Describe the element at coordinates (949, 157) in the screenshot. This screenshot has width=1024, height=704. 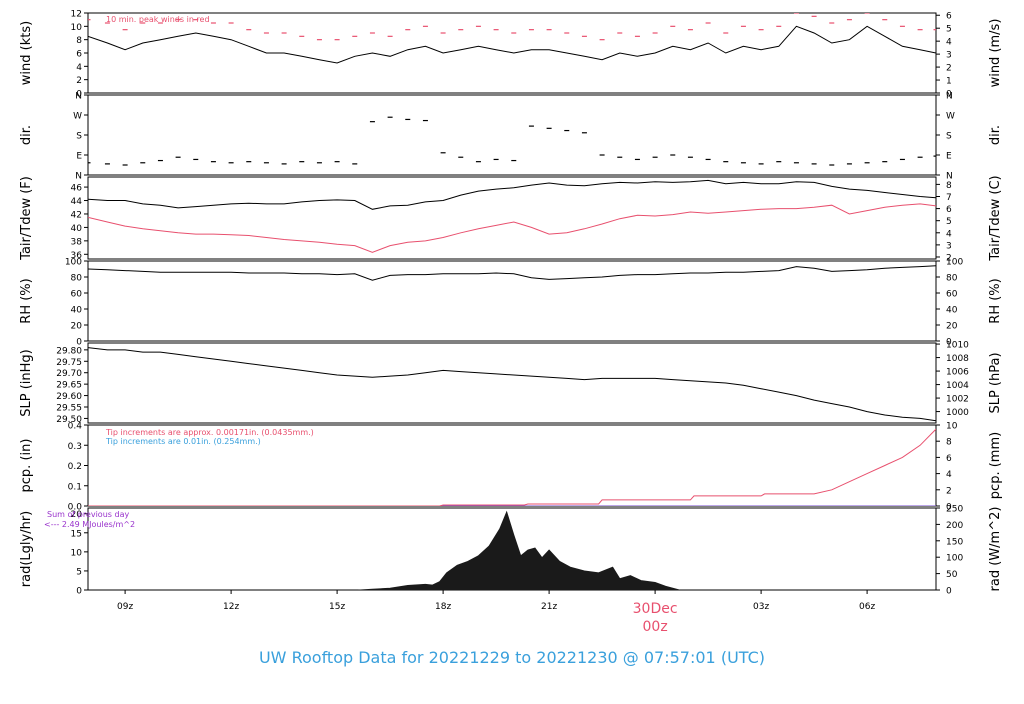
I see `tick-label-right: E` at that location.